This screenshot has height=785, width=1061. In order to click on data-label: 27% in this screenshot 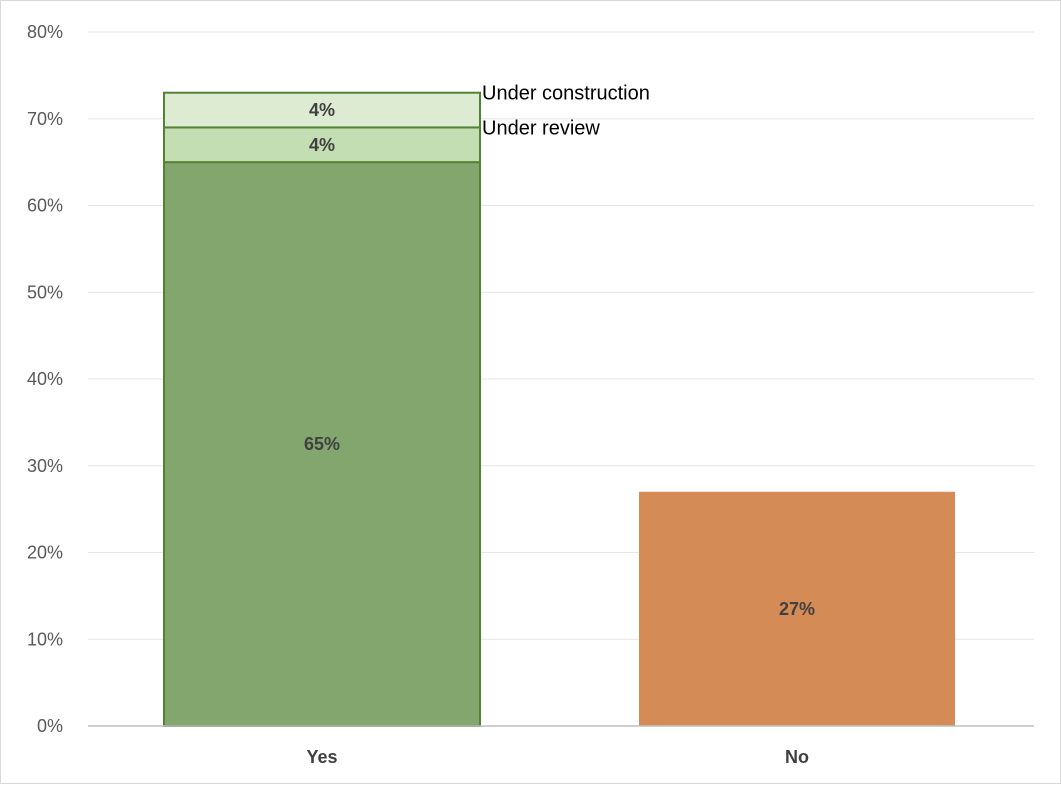, I will do `click(797, 609)`.